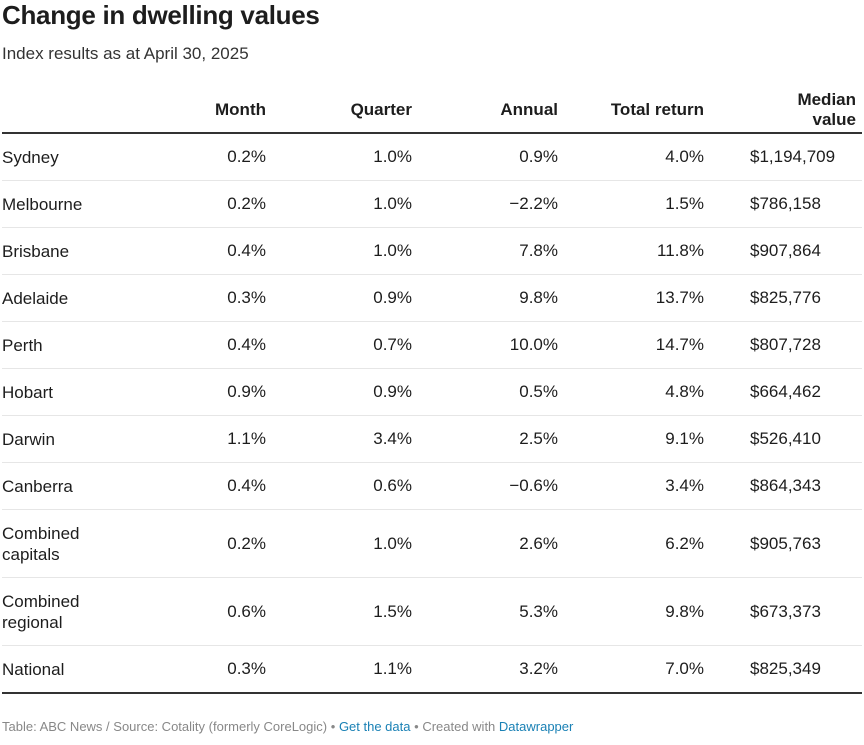 The image size is (864, 745). I want to click on column-header-month: Month, so click(207, 111).